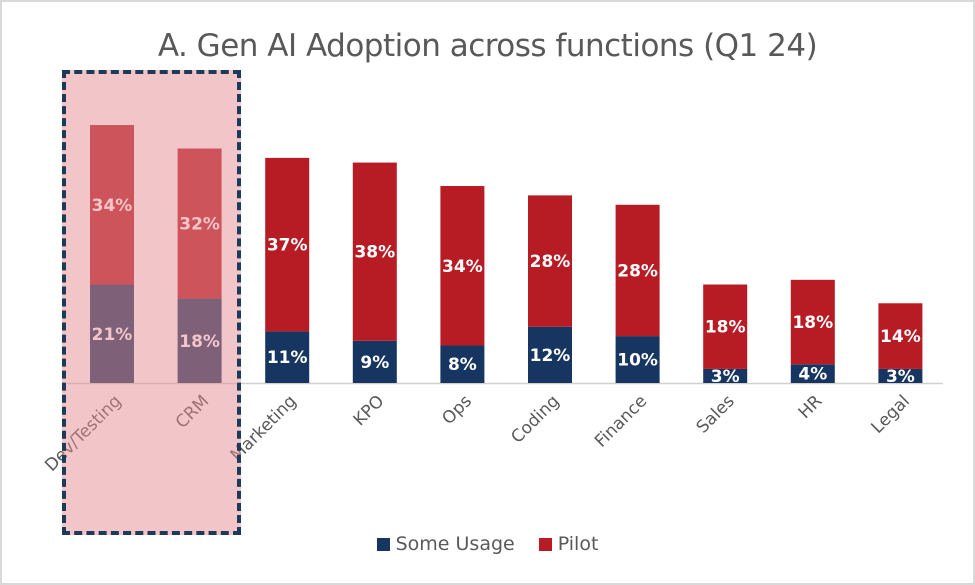 This screenshot has width=975, height=585. What do you see at coordinates (151, 302) in the screenshot?
I see `highlight-box` at bounding box center [151, 302].